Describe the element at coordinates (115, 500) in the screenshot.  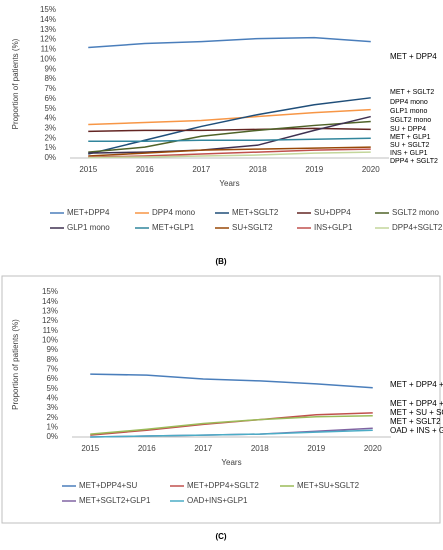
I see `legend-label: MET+SGLT2+GLP1` at that location.